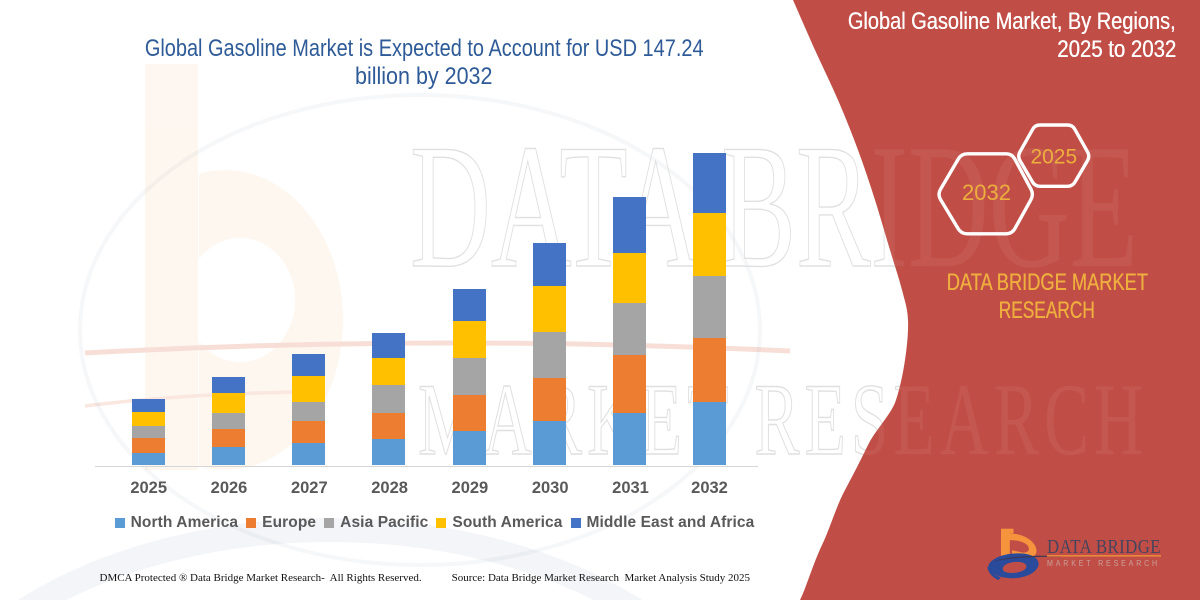  Describe the element at coordinates (1104, 547) in the screenshot. I see `svg-text: DATA BRIDGE` at that location.